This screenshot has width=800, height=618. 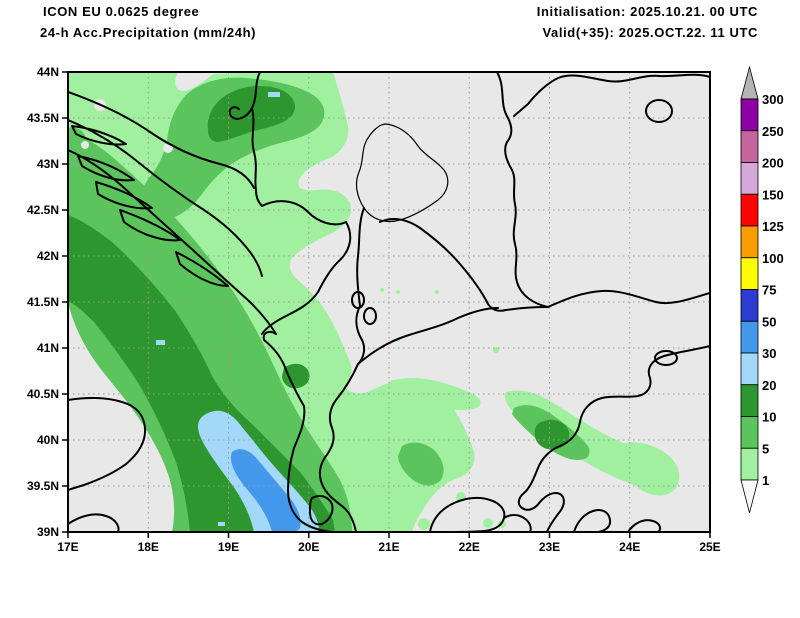 What do you see at coordinates (48, 72) in the screenshot?
I see `lat-tick-label: 44N` at bounding box center [48, 72].